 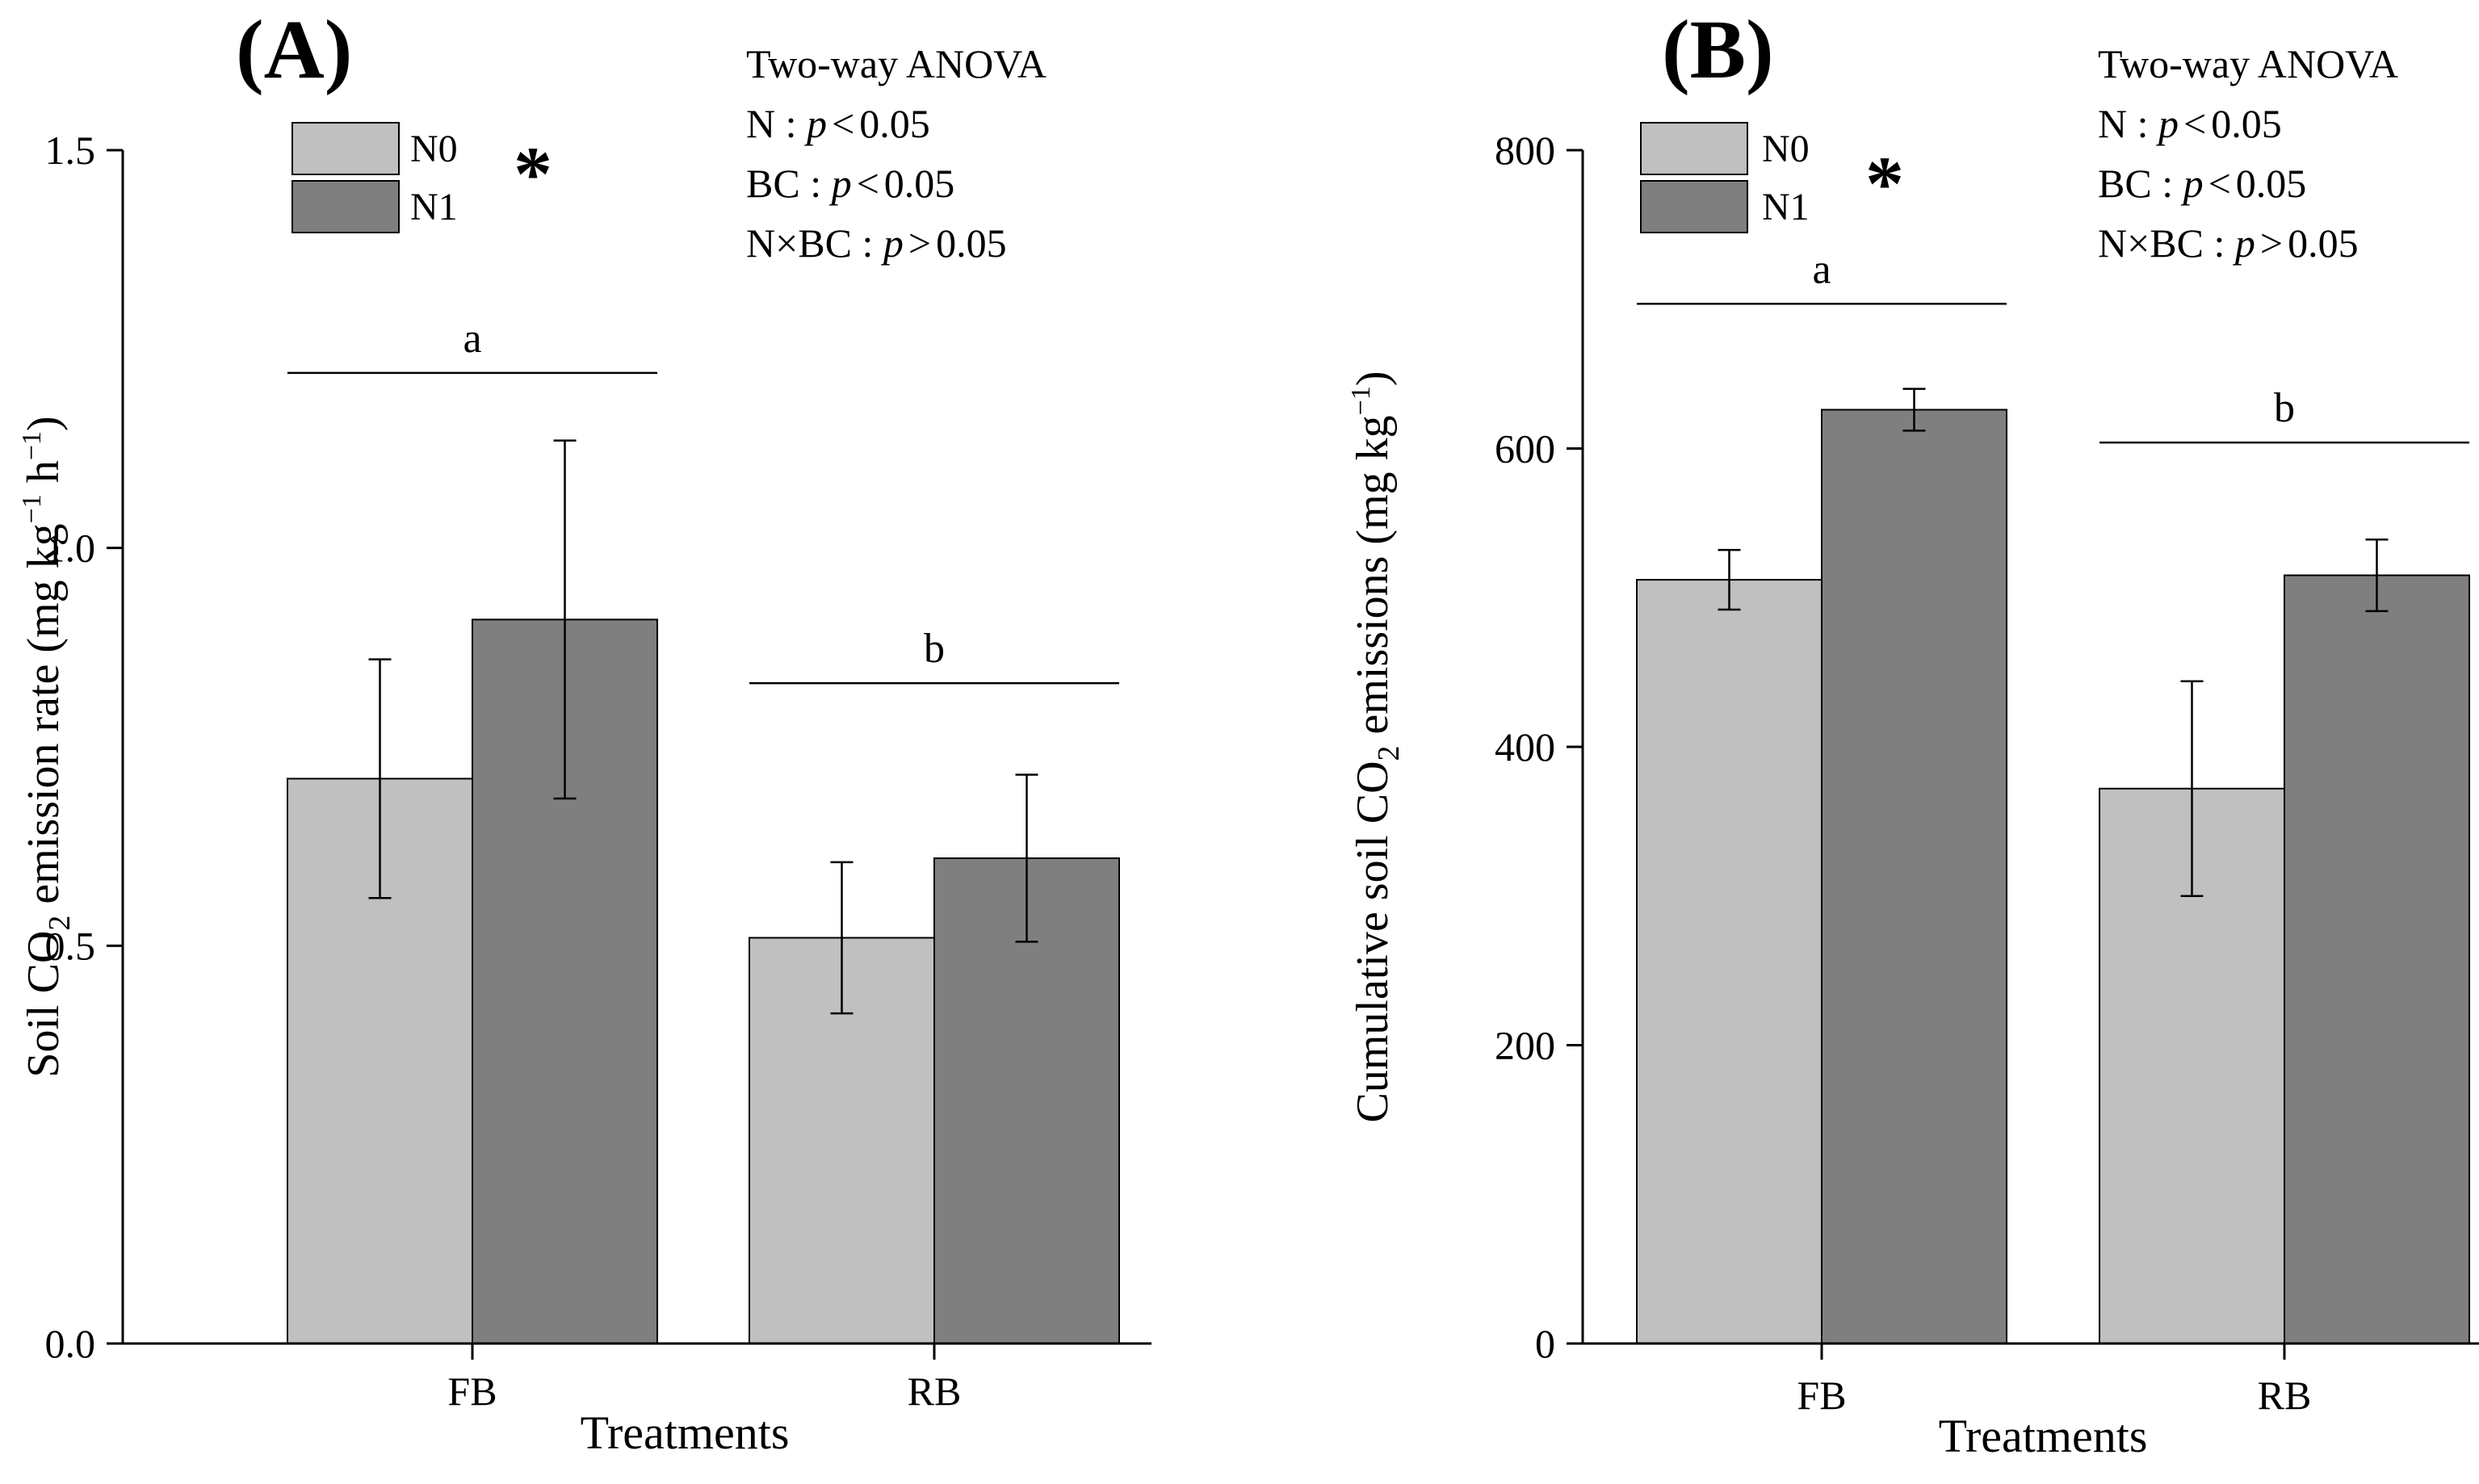 I want to click on y-tick-label: 0, so click(x=1545, y=1343).